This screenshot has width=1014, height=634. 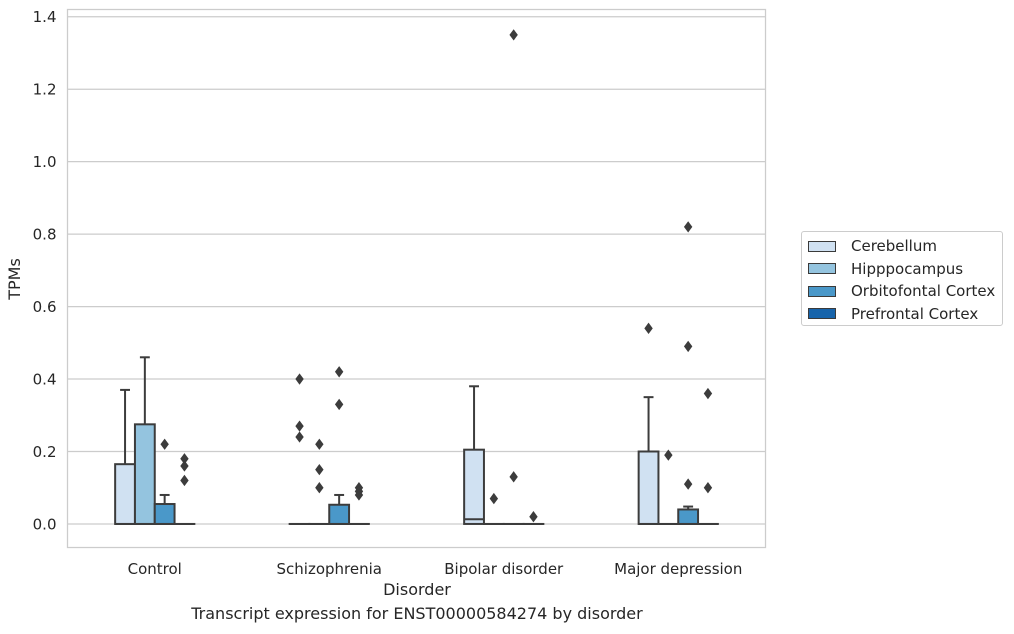 What do you see at coordinates (822, 269) in the screenshot?
I see `legend-swatch-hippocampus` at bounding box center [822, 269].